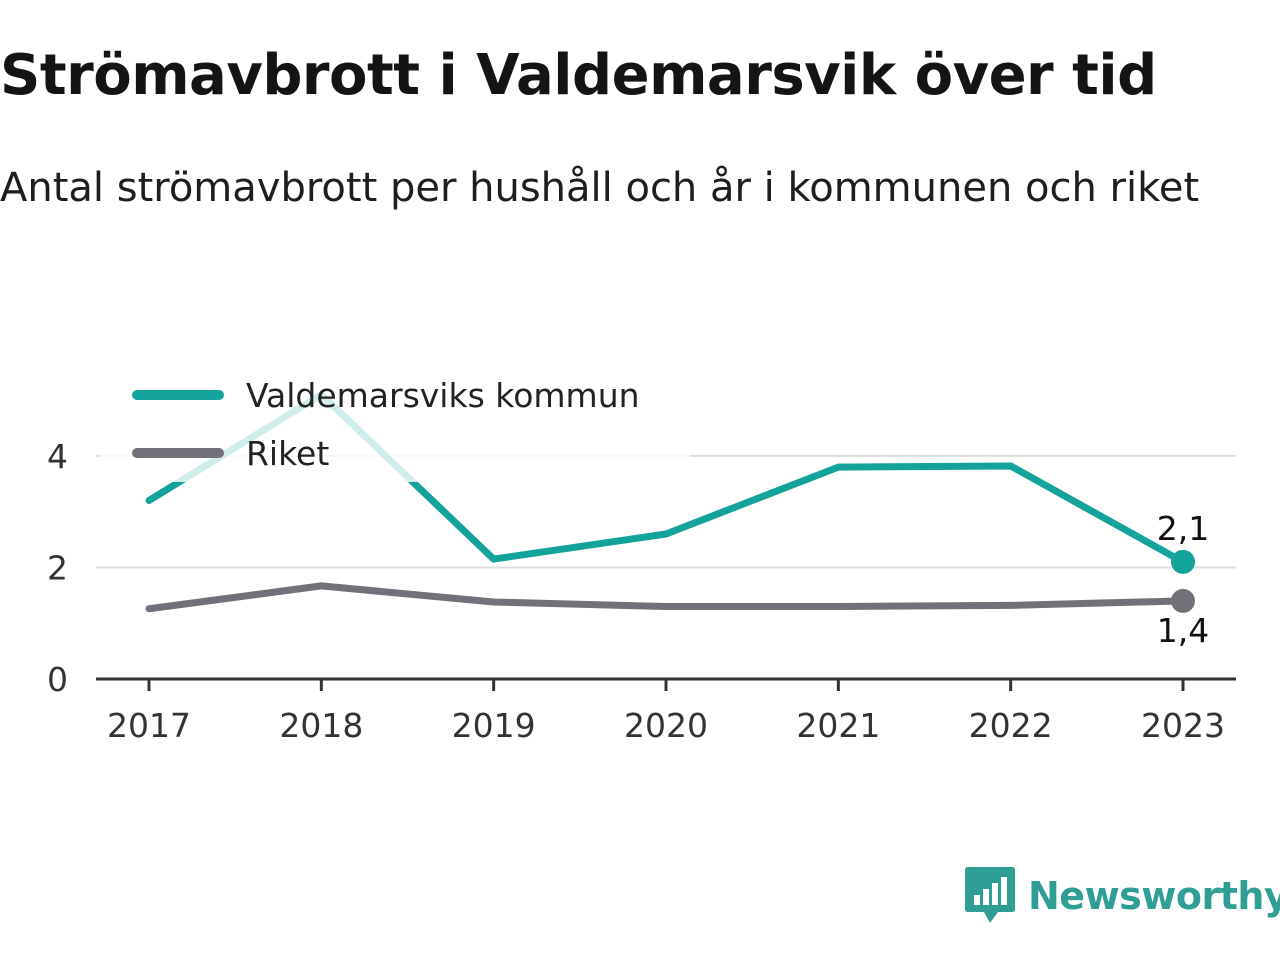  What do you see at coordinates (1183, 579) in the screenshot?
I see `end-labels: 2,1 1,4` at bounding box center [1183, 579].